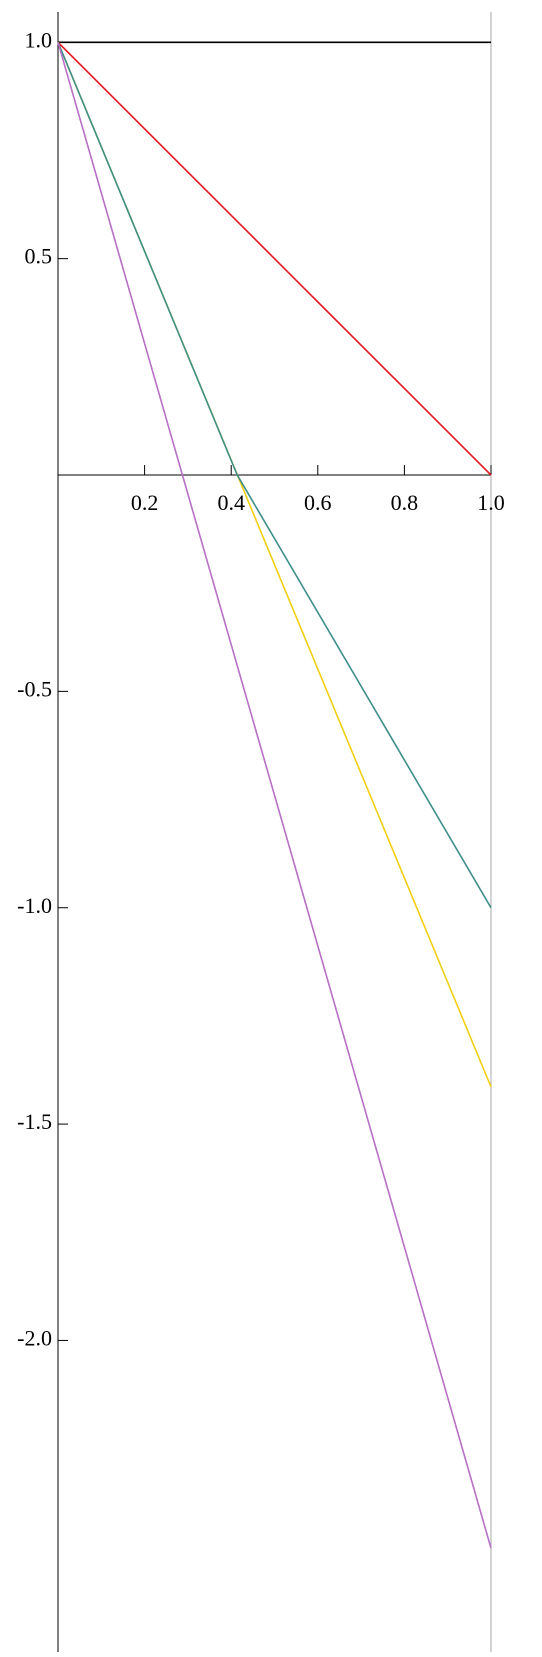  What do you see at coordinates (34, 688) in the screenshot?
I see `y-tick-label: -0.5` at bounding box center [34, 688].